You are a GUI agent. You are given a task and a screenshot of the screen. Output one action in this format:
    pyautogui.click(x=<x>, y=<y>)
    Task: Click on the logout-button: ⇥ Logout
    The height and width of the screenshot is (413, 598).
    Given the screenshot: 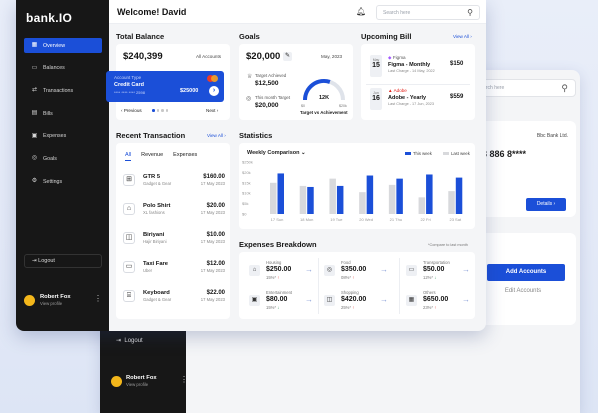 What is the action you would take?
    pyautogui.click(x=63, y=261)
    